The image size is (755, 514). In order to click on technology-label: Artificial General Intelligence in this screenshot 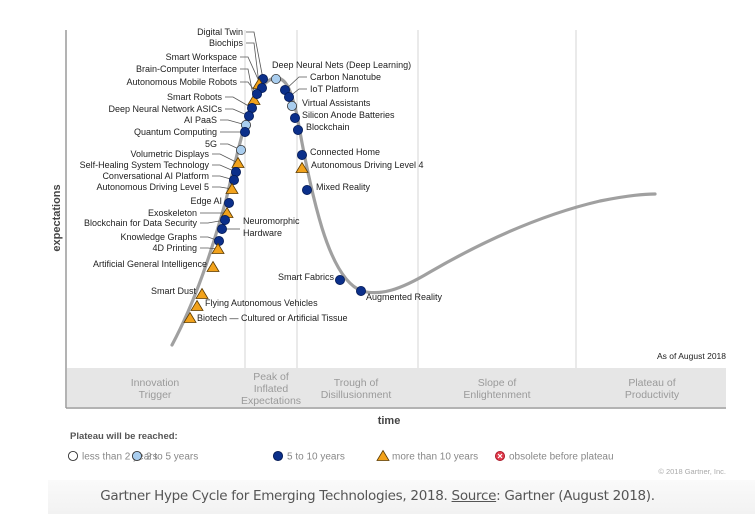, I will do `click(150, 264)`.